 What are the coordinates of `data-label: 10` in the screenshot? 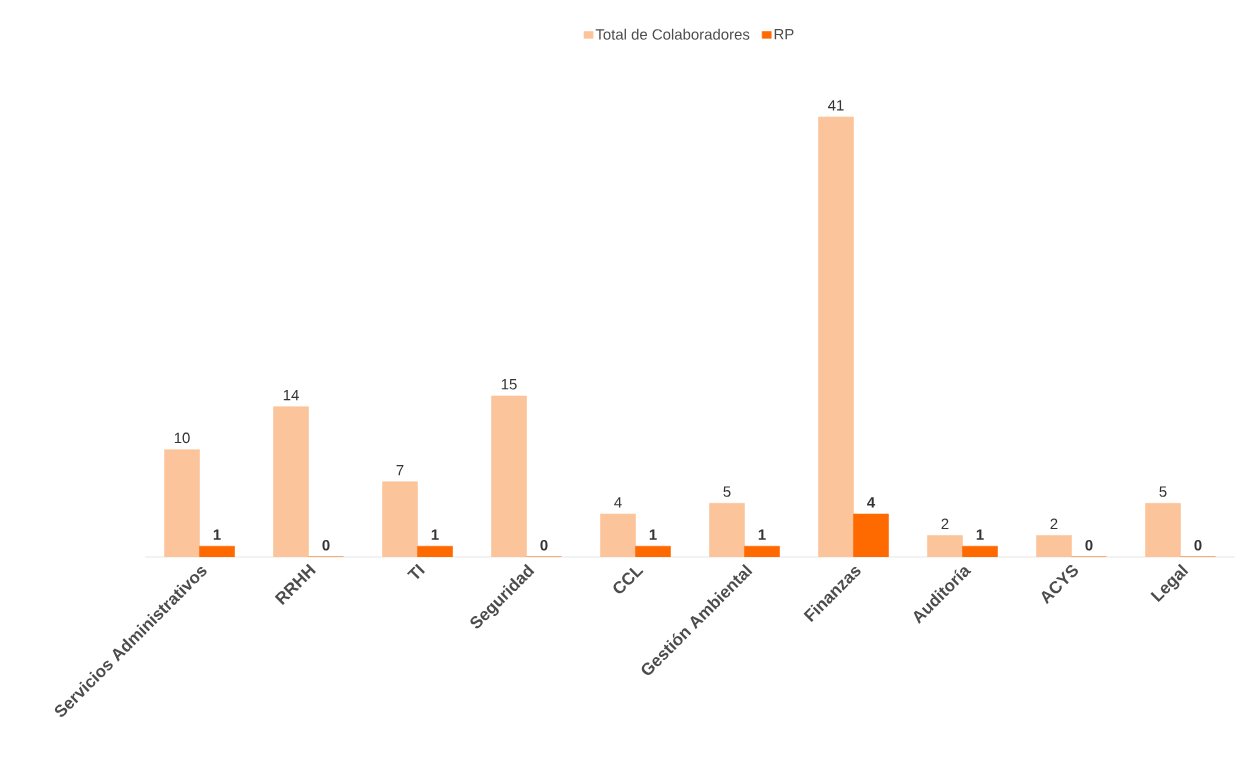 It's located at (182, 438).